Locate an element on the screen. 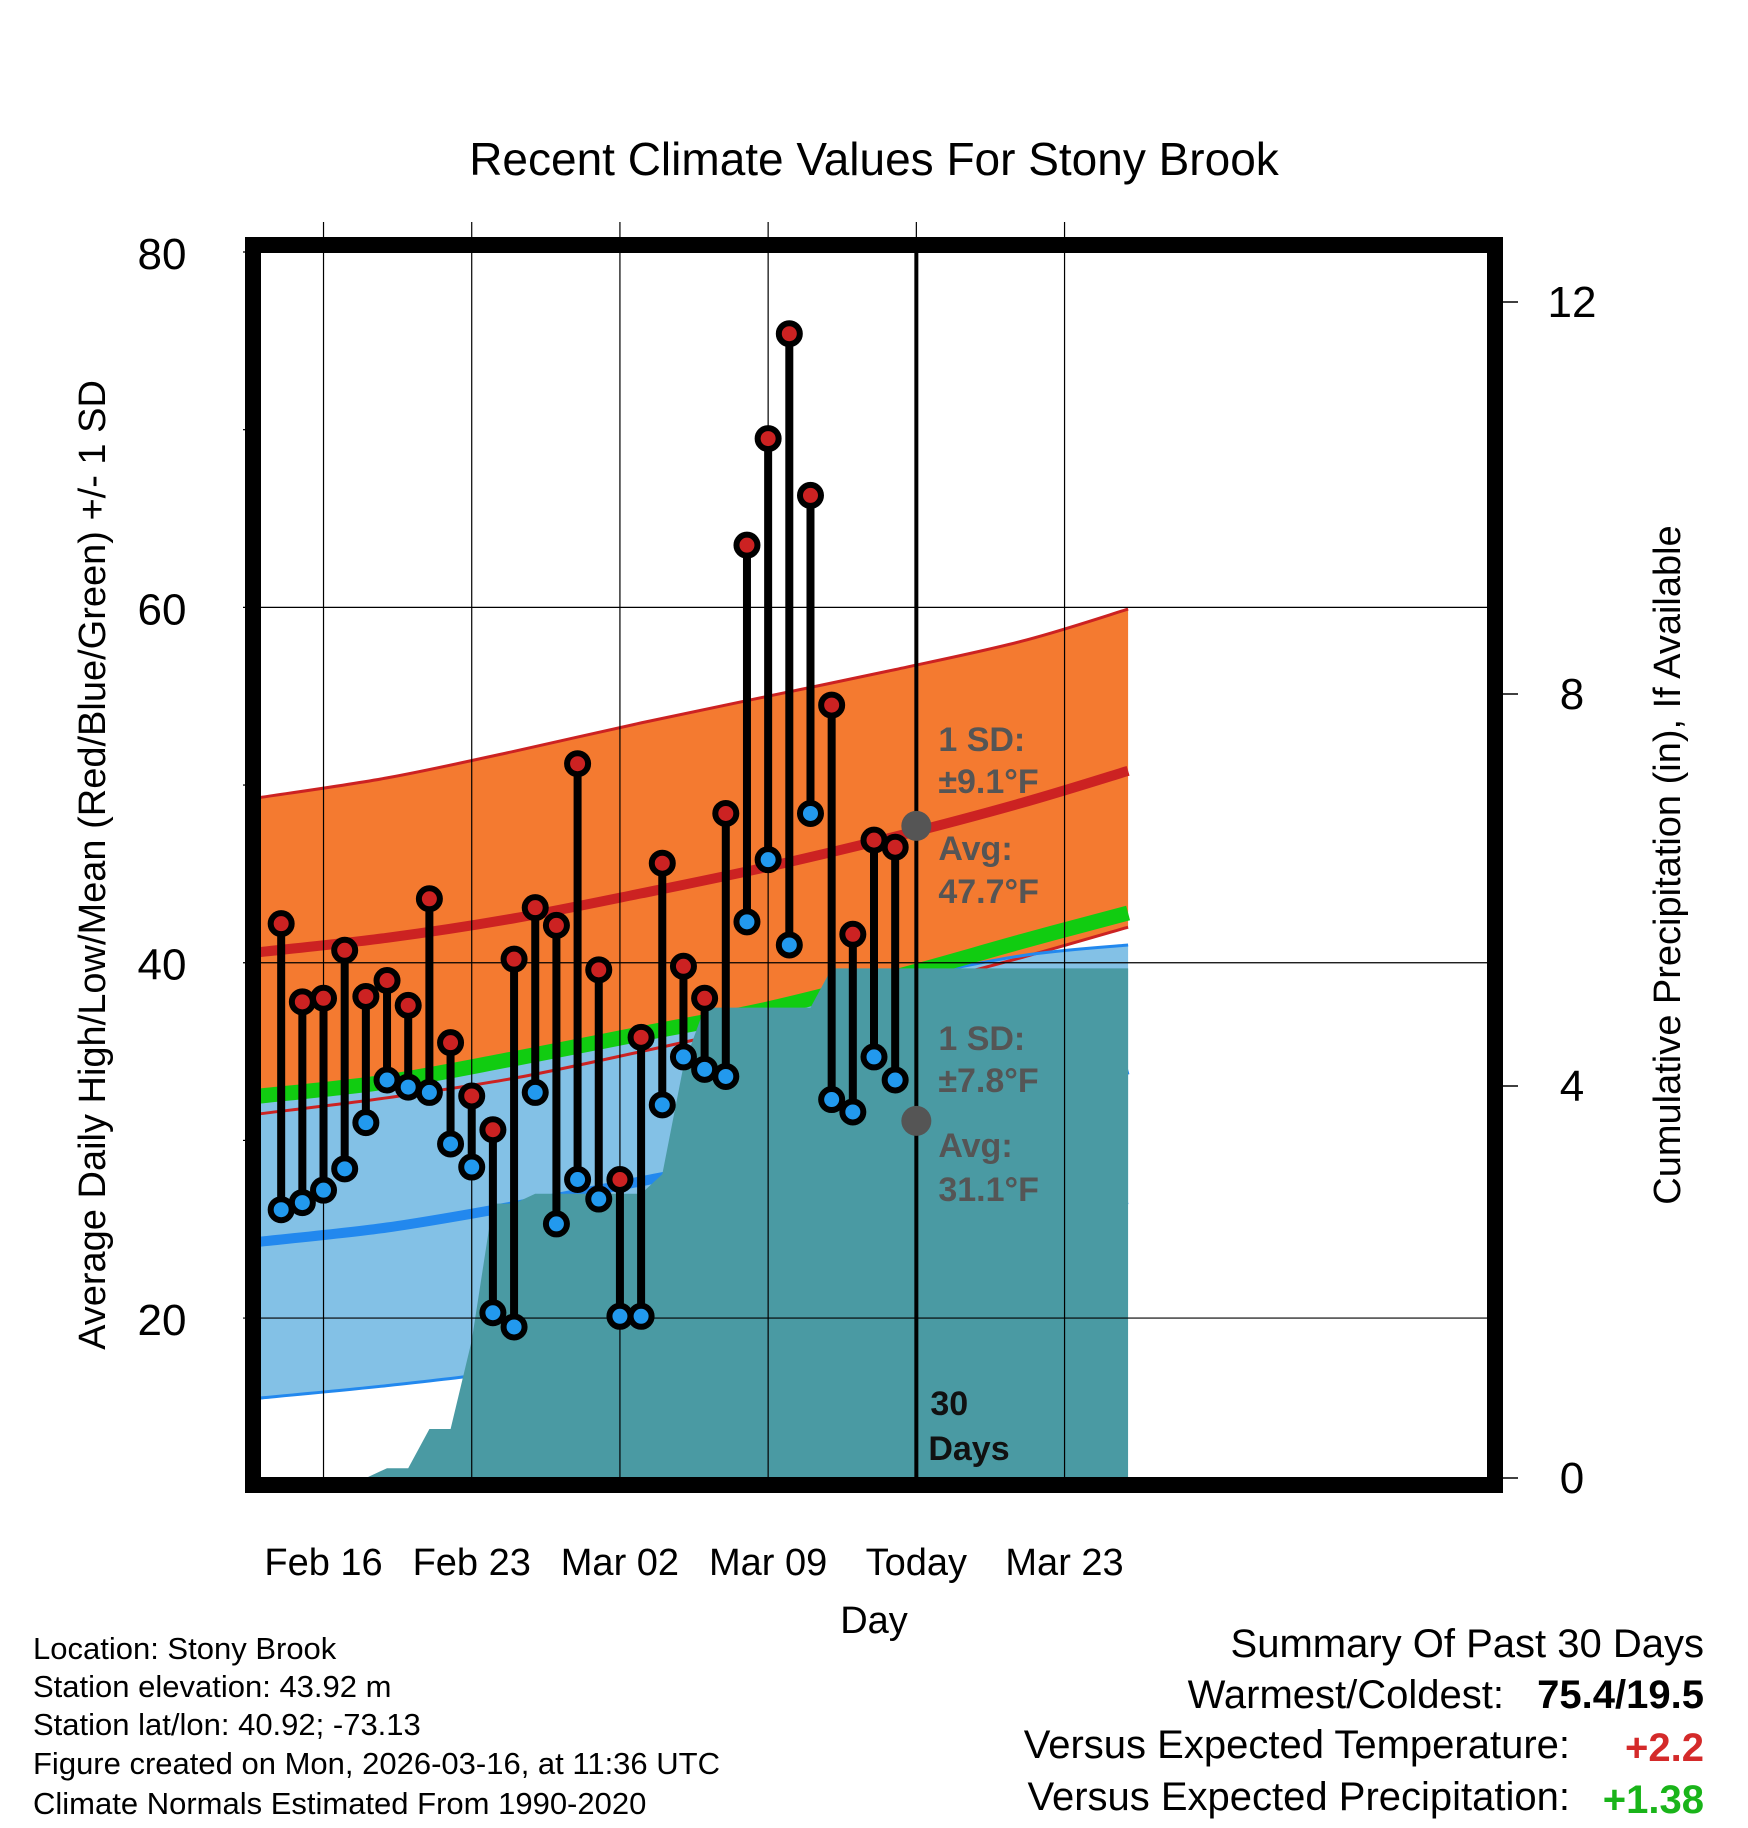 The width and height of the screenshot is (1748, 1828). x-axis-label: Day is located at coordinates (874, 1621).